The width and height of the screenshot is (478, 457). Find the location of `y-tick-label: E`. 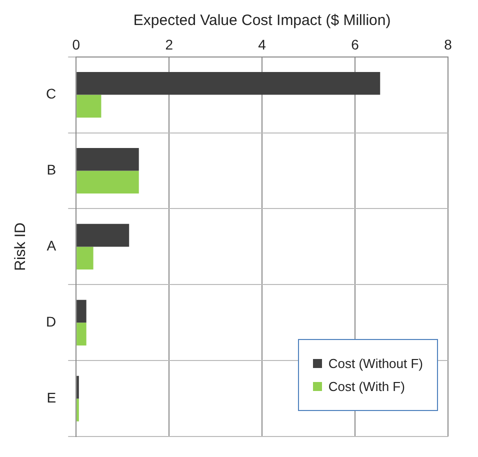

y-tick-label: E is located at coordinates (51, 397).